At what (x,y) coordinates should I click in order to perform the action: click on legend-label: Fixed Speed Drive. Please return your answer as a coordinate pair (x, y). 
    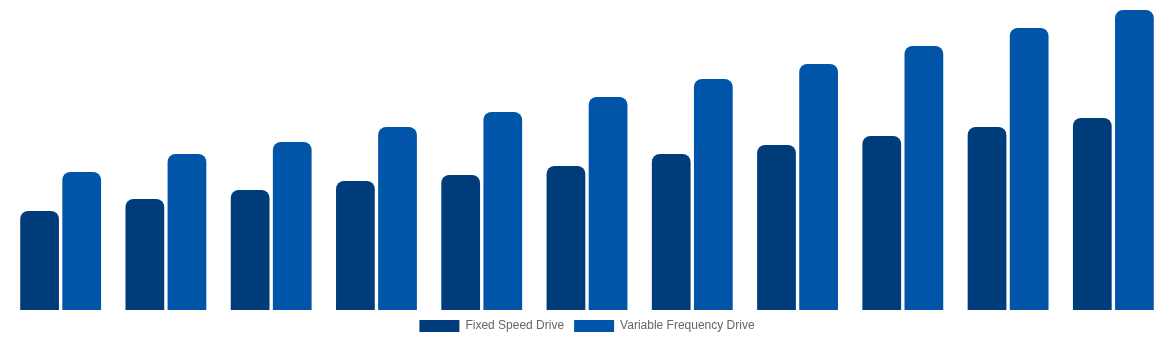
    Looking at the image, I should click on (515, 325).